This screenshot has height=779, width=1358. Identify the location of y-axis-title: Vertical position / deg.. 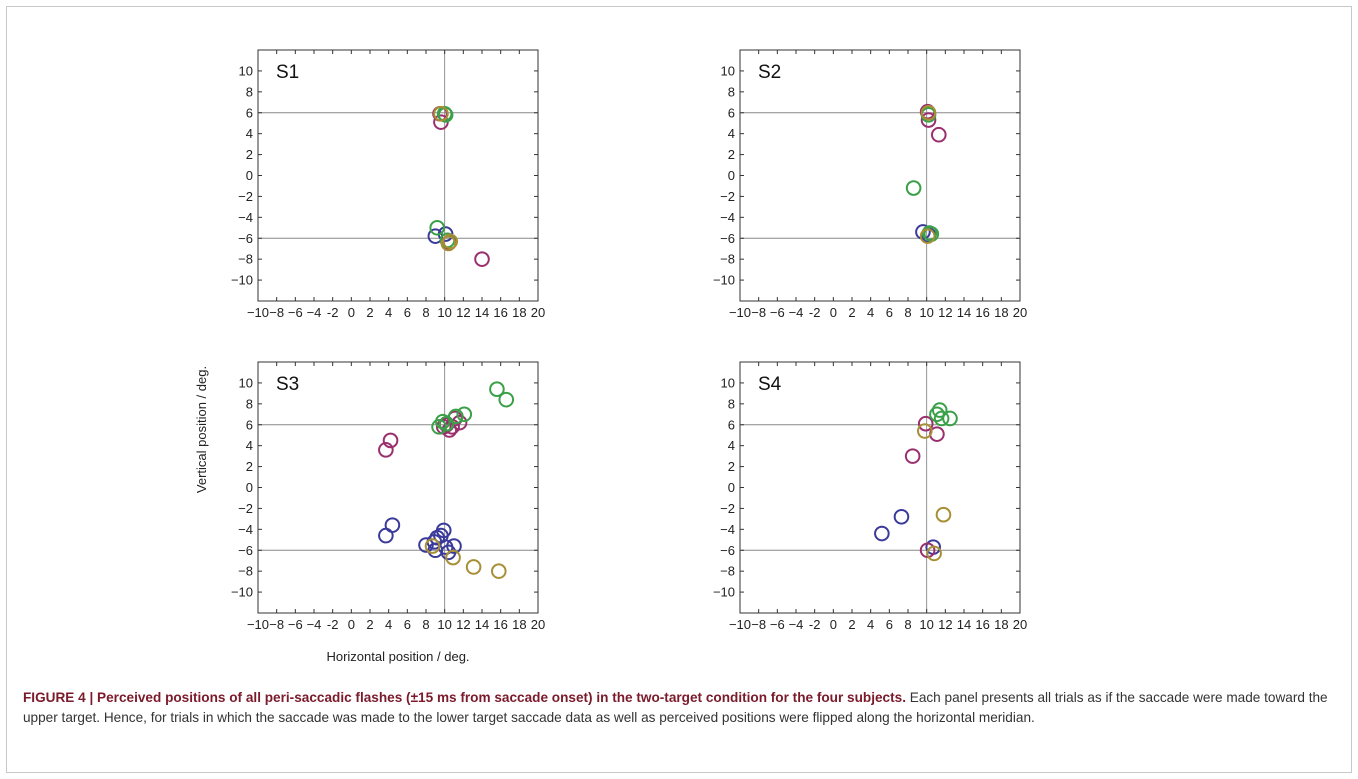
(201, 429).